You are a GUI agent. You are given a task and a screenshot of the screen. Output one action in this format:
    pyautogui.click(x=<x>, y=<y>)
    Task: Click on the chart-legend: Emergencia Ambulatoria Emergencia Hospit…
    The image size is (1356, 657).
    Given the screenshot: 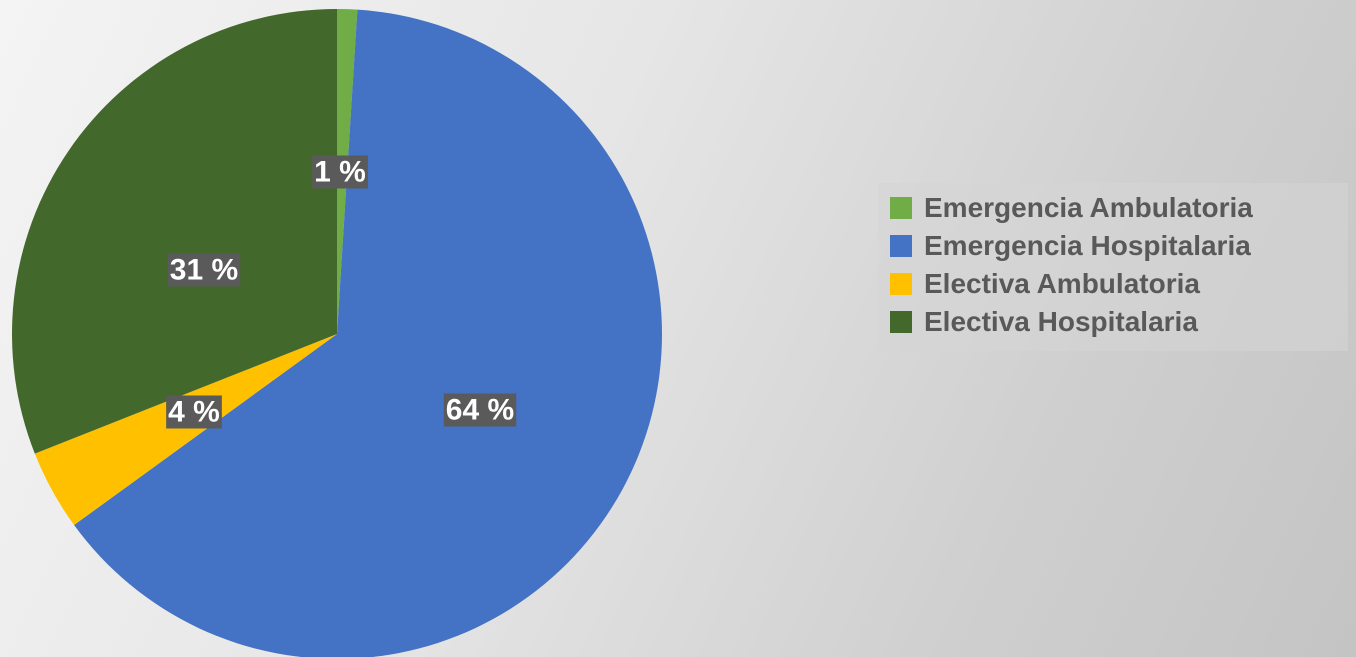 What is the action you would take?
    pyautogui.click(x=1113, y=267)
    